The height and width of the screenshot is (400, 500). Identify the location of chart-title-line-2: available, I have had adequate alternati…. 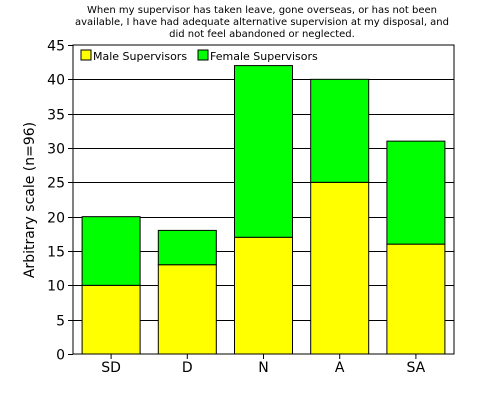
(262, 22).